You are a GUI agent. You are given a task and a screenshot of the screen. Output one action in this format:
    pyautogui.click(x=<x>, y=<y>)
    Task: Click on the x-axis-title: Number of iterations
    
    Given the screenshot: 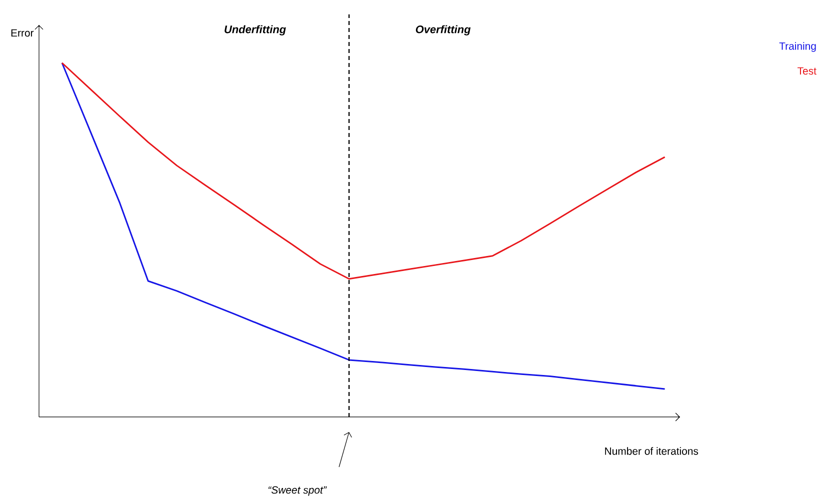 What is the action you would take?
    pyautogui.click(x=651, y=451)
    